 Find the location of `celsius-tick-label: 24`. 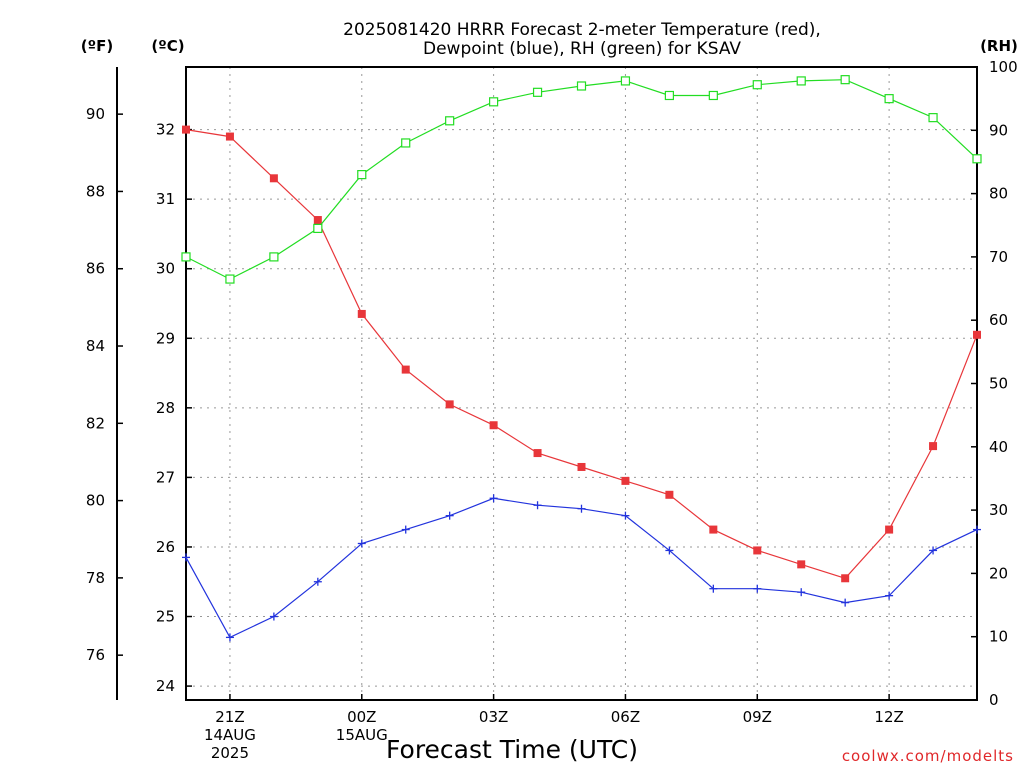

celsius-tick-label: 24 is located at coordinates (165, 686).